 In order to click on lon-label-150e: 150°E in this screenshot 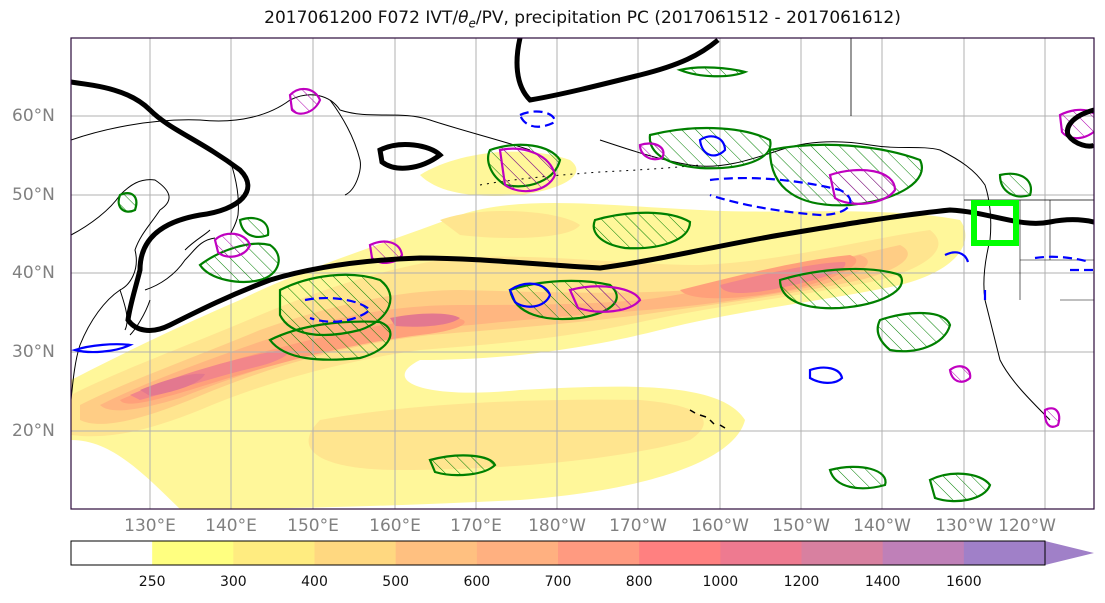, I will do `click(313, 526)`.